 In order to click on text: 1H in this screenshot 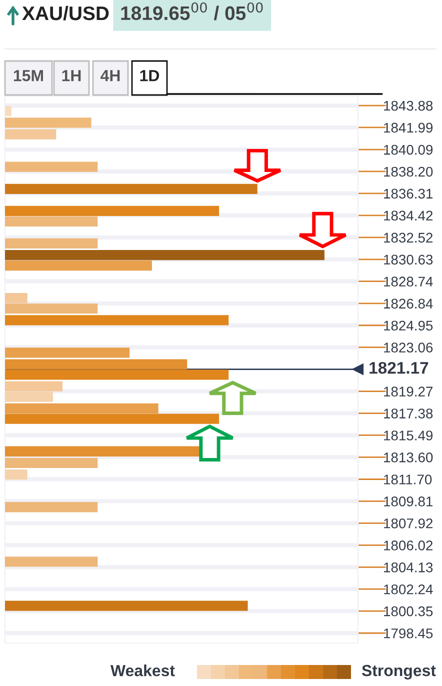, I will do `click(71, 76)`.